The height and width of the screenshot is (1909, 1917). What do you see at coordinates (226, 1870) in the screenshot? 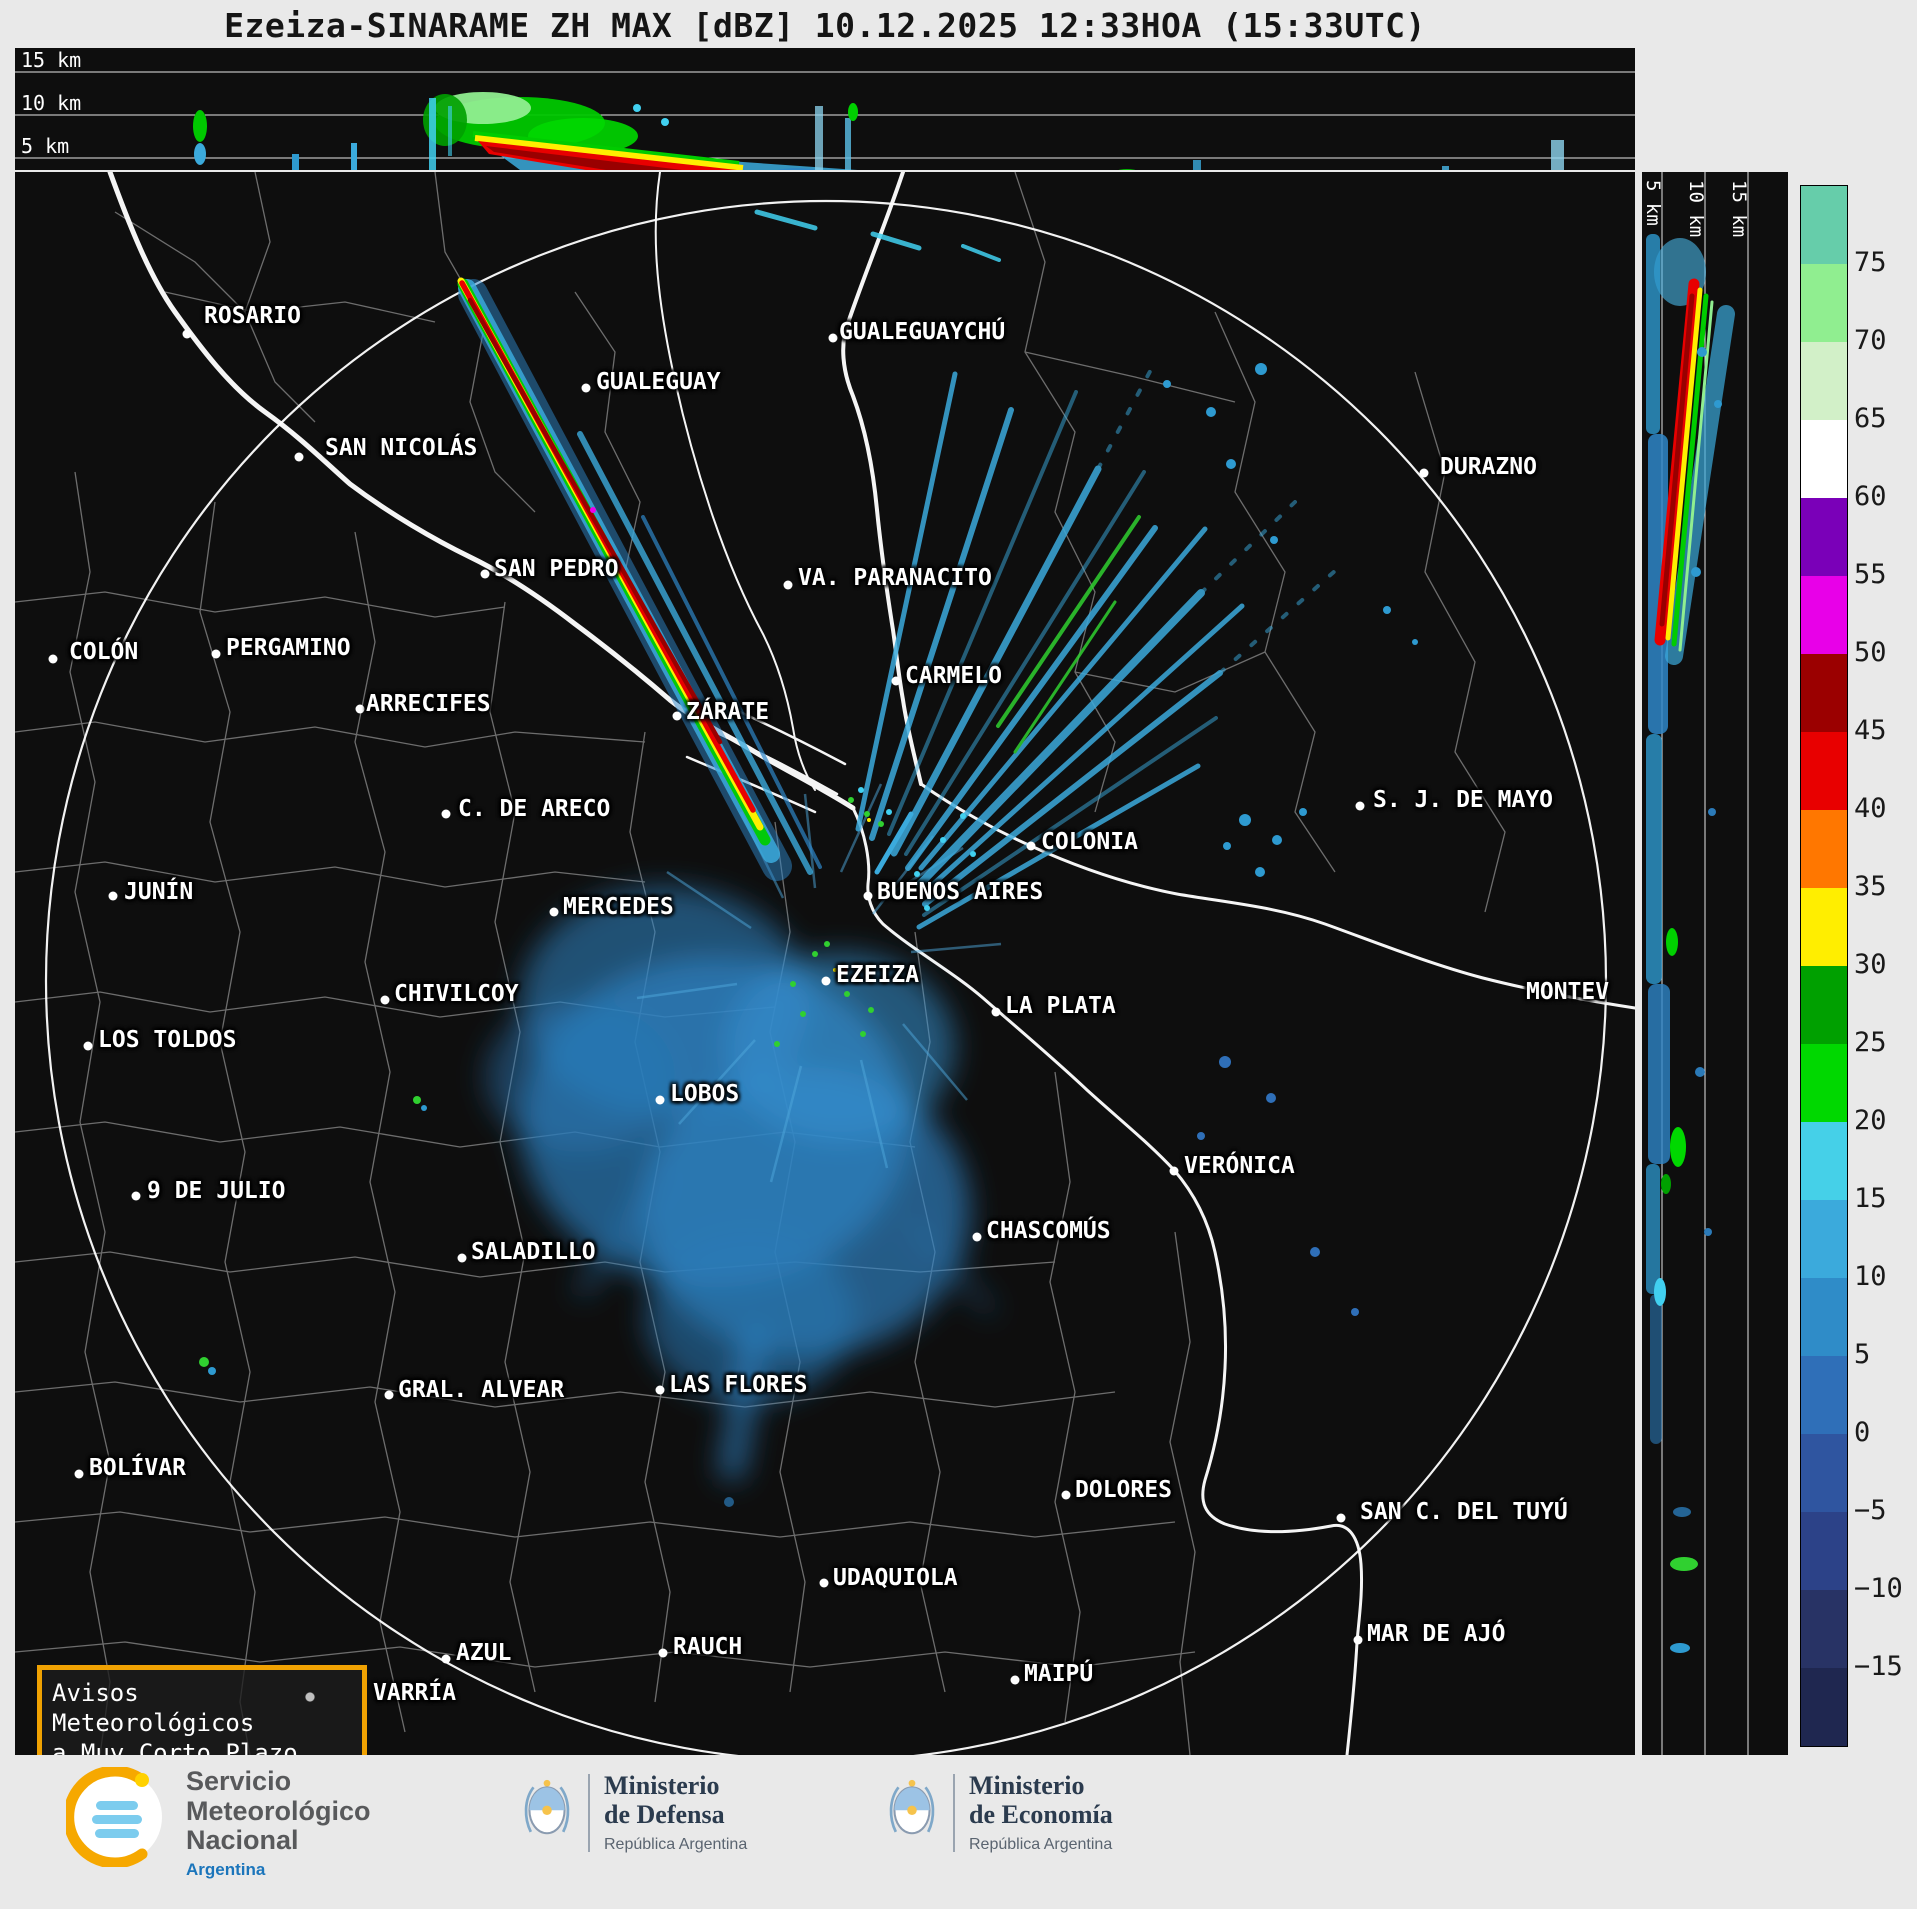
I see `smn-country: Argentina` at bounding box center [226, 1870].